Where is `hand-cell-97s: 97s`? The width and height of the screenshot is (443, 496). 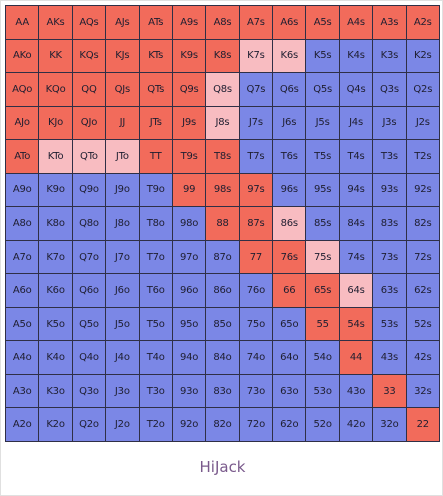 hand-cell-97s: 97s is located at coordinates (256, 190).